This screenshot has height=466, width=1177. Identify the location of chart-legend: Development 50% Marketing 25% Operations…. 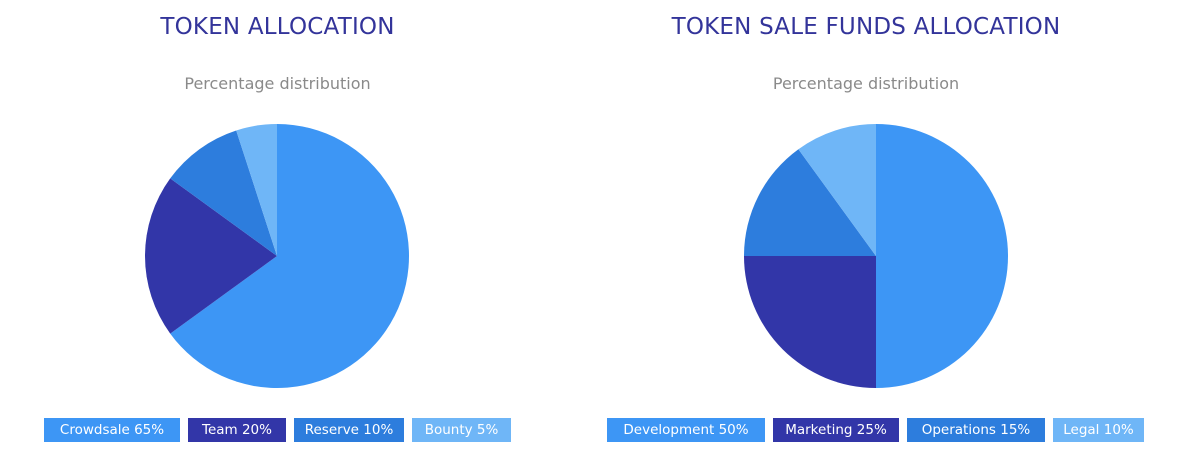
(866, 430).